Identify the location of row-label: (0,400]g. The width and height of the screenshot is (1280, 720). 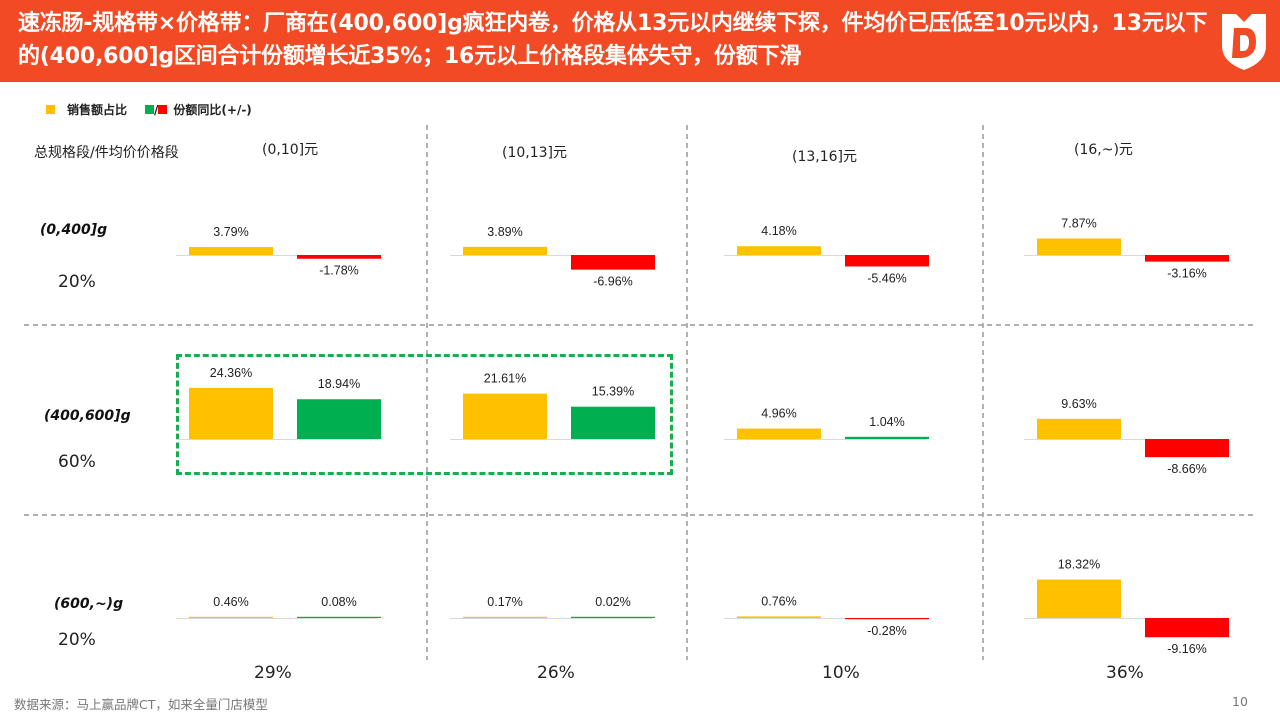
(74, 230).